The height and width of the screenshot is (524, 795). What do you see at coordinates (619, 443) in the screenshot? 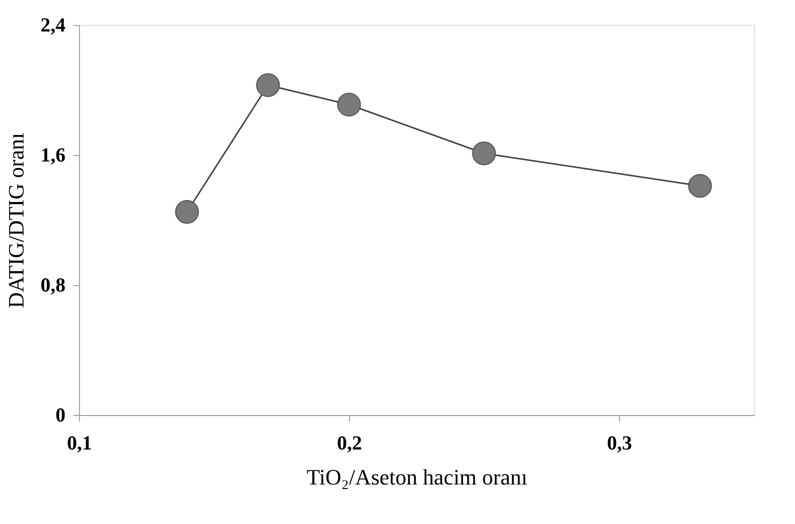
I see `x-tick-label: 0,3` at bounding box center [619, 443].